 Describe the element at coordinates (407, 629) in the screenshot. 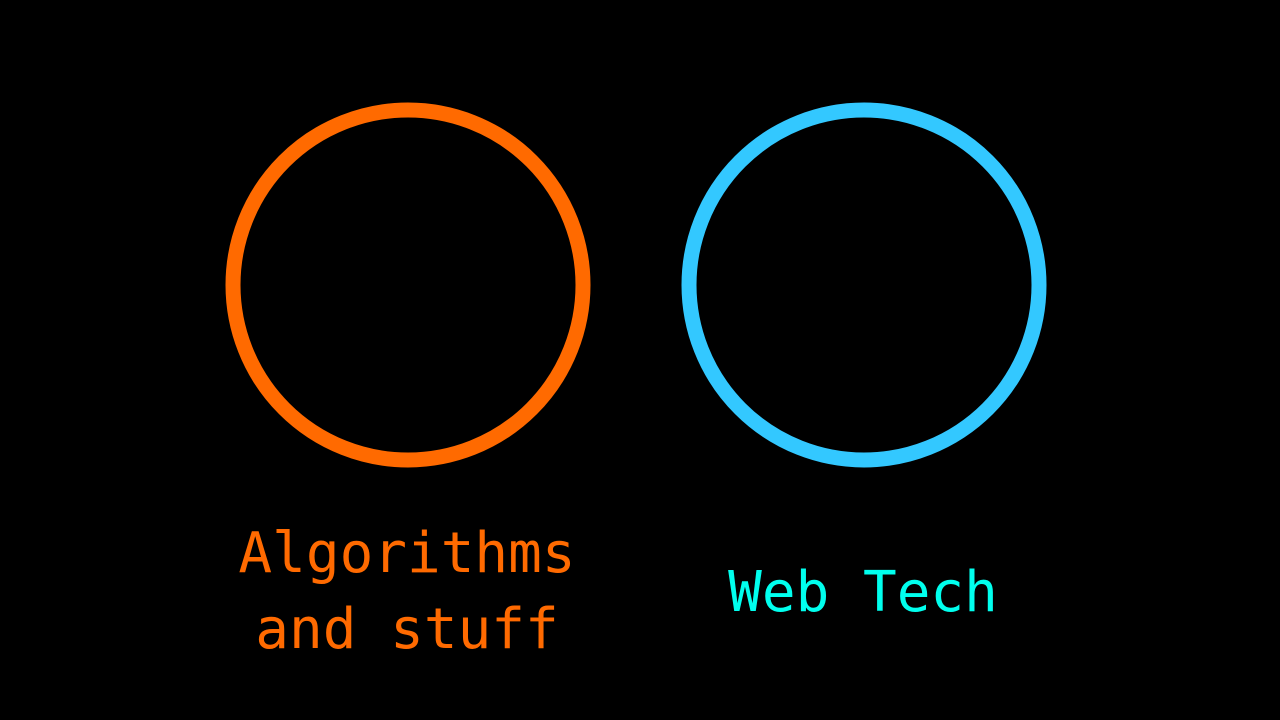

I see `left-label-line-2: and stuff` at that location.